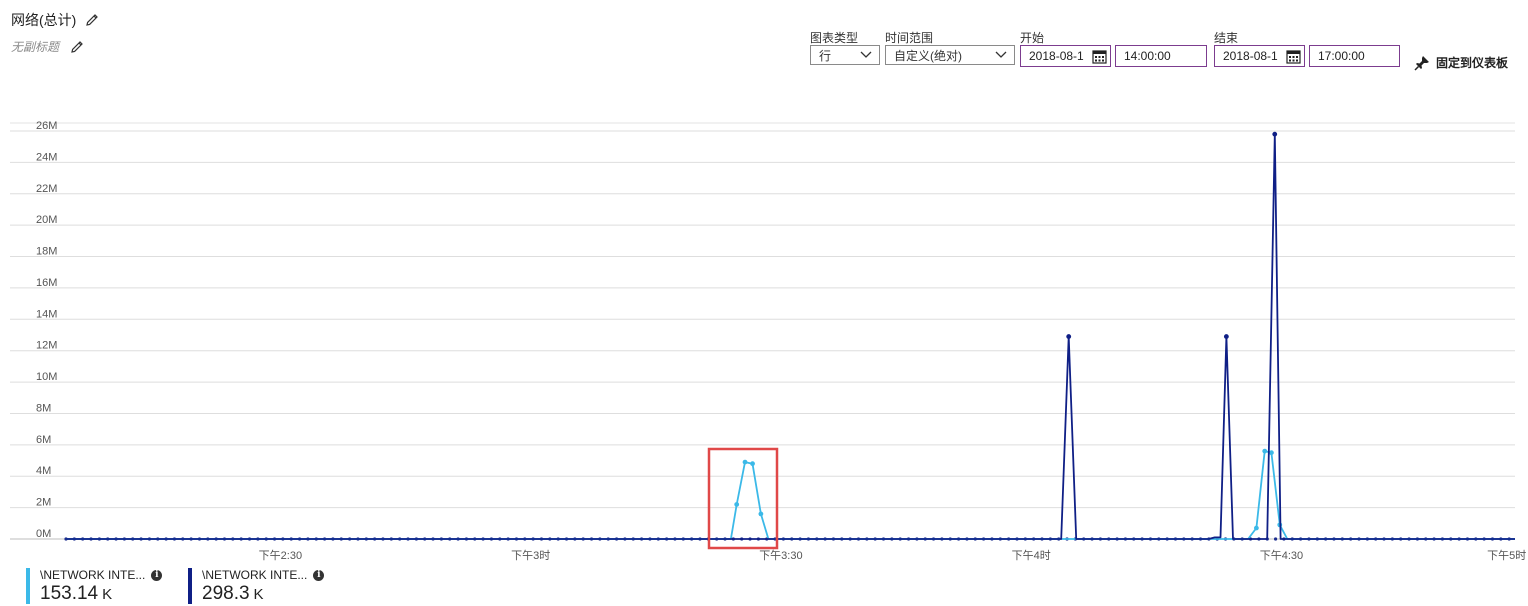 This screenshot has width=1528, height=606. Describe the element at coordinates (845, 55) in the screenshot. I see `chart-type-select: 行` at that location.